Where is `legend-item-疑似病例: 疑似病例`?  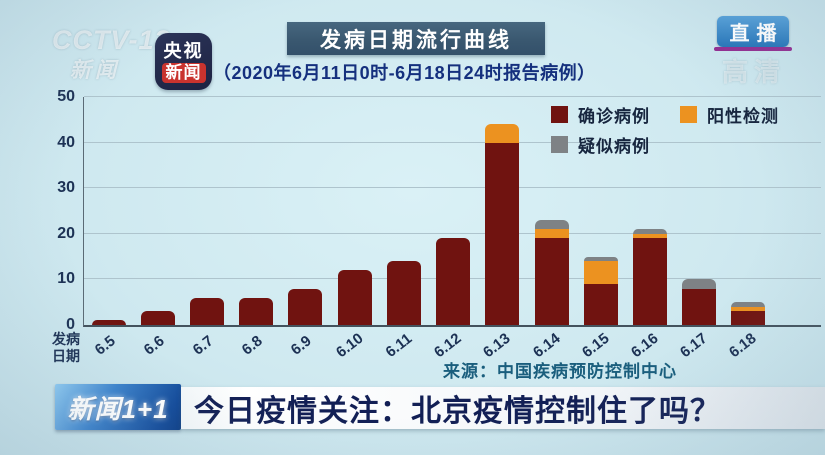
legend-item-疑似病例: 疑似病例 is located at coordinates (600, 144).